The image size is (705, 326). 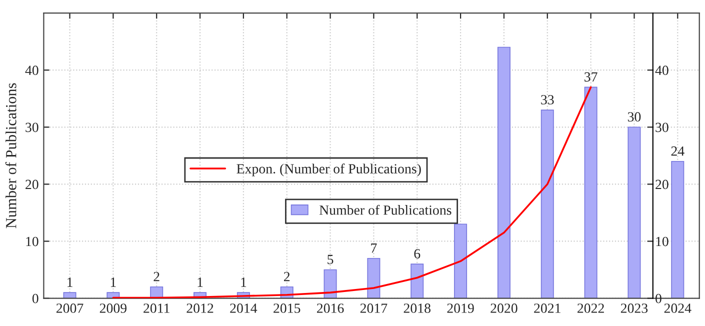 What do you see at coordinates (328, 170) in the screenshot?
I see `legend-label: Expon. (Number of Publications)` at bounding box center [328, 170].